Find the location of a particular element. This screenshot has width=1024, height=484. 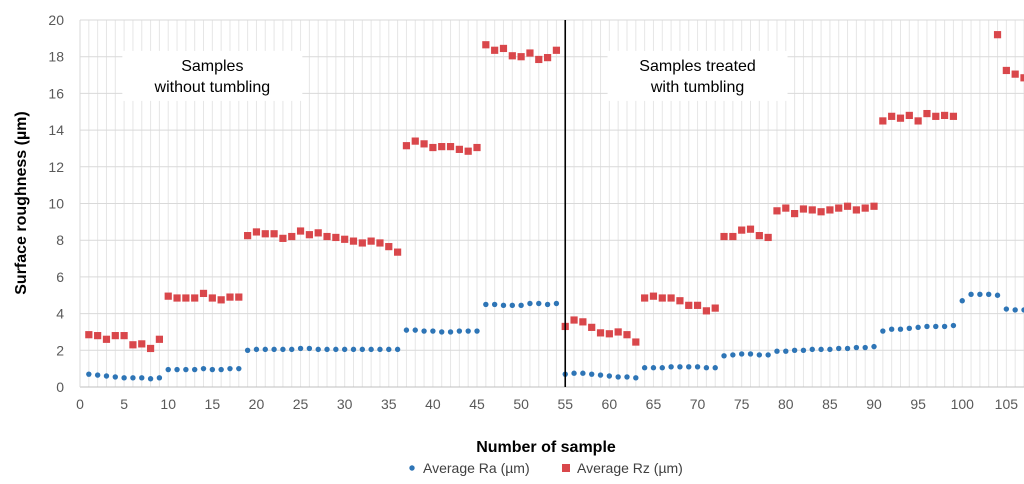

x-tick-label: 35 is located at coordinates (389, 404).